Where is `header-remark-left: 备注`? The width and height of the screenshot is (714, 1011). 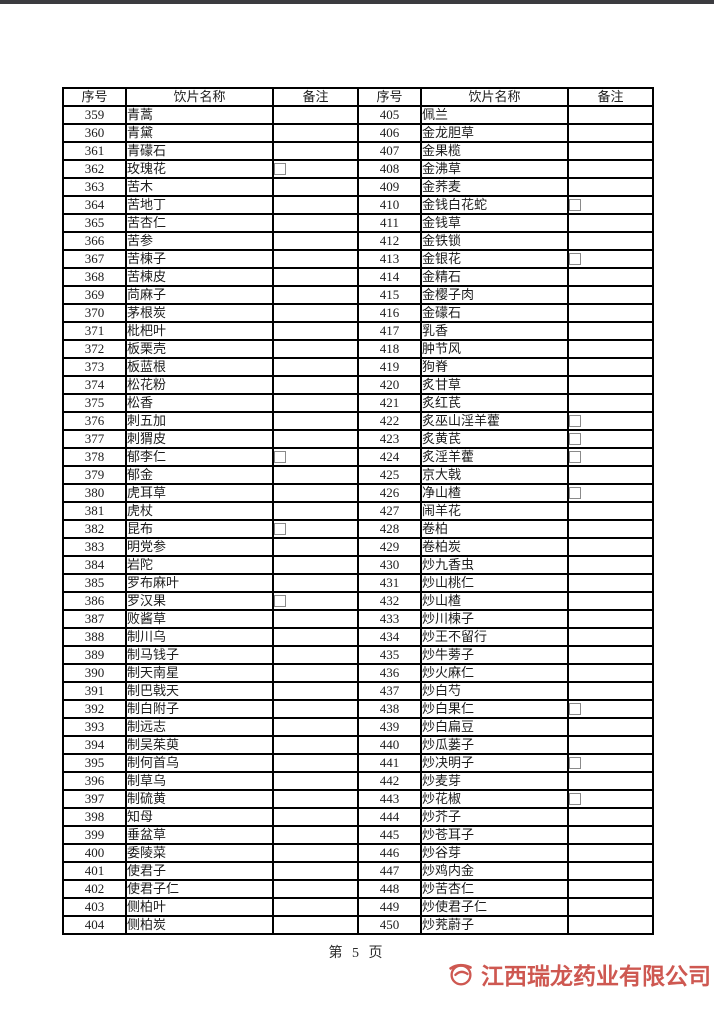 header-remark-left: 备注 is located at coordinates (315, 97).